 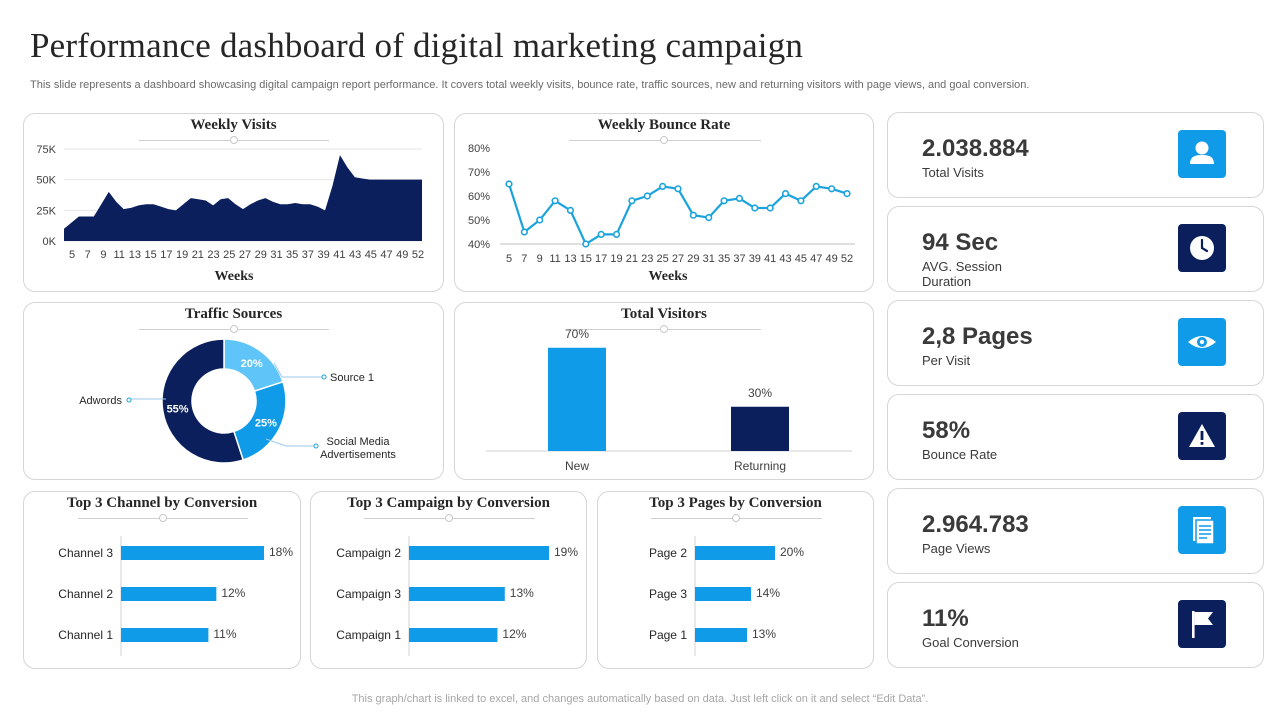 I want to click on kpi-card-bounce-rate: 58% Bounce Rate, so click(x=1075, y=437).